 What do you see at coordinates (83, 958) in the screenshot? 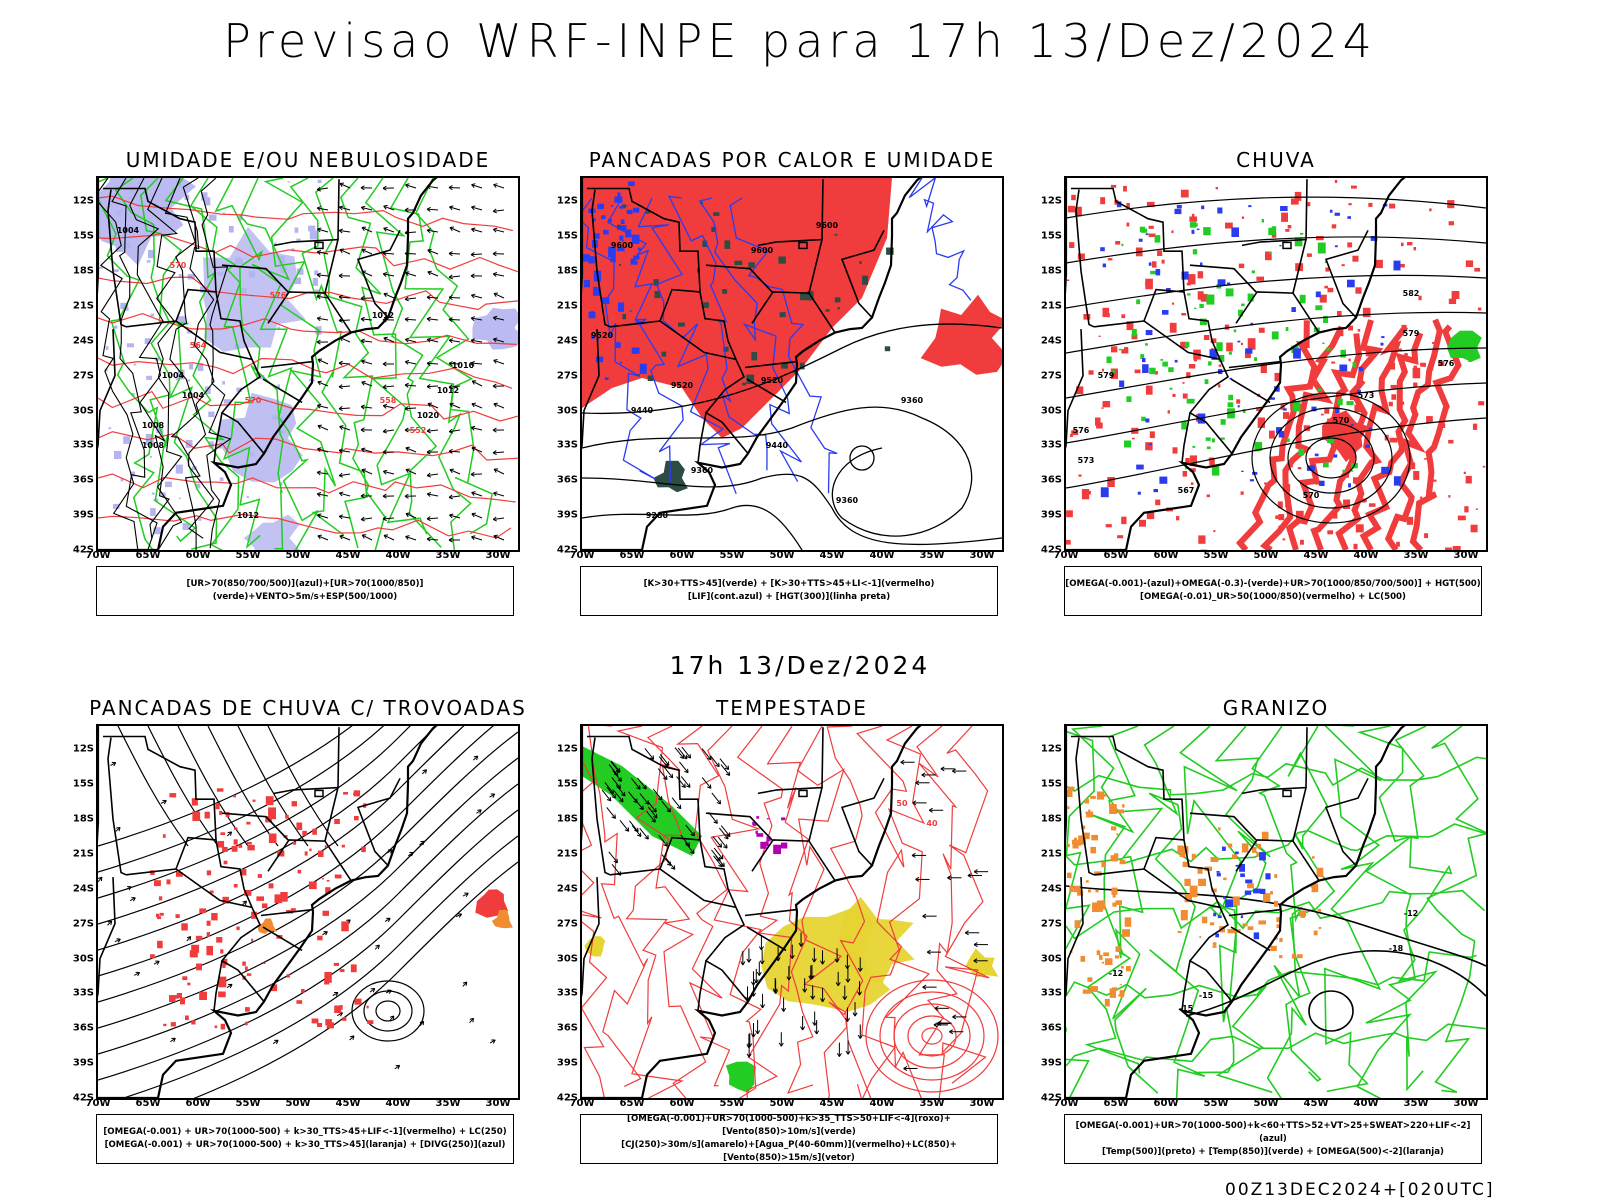
I see `latitude-tick-label: 30S` at bounding box center [83, 958].